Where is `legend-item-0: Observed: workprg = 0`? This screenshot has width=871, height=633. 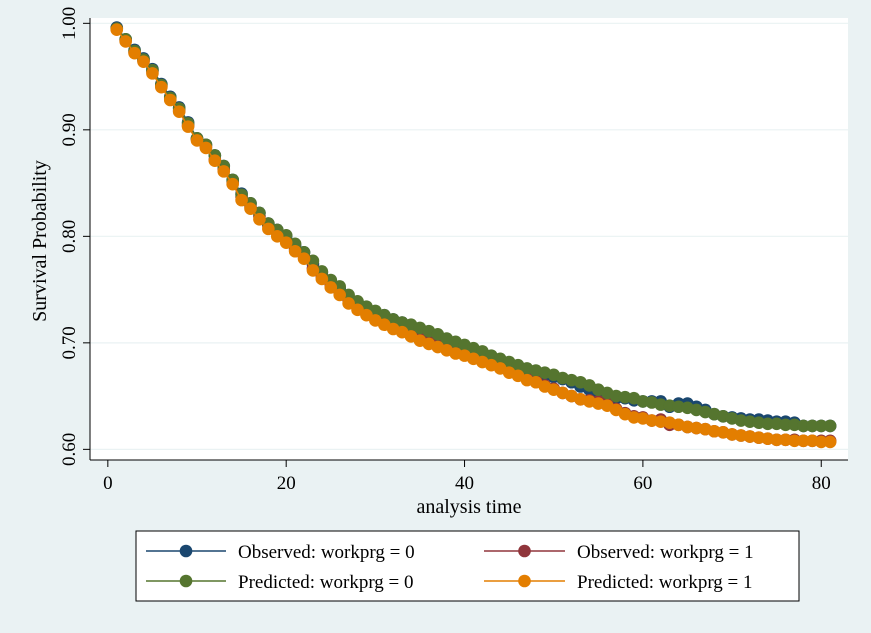 legend-item-0: Observed: workprg = 0 is located at coordinates (280, 552).